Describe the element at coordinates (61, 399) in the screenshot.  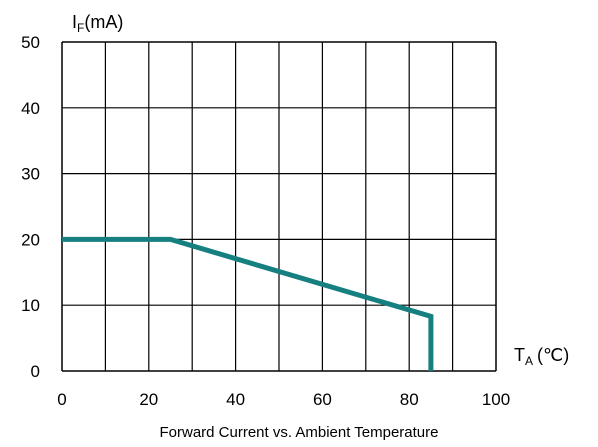
I see `x-tick-label: 0` at that location.